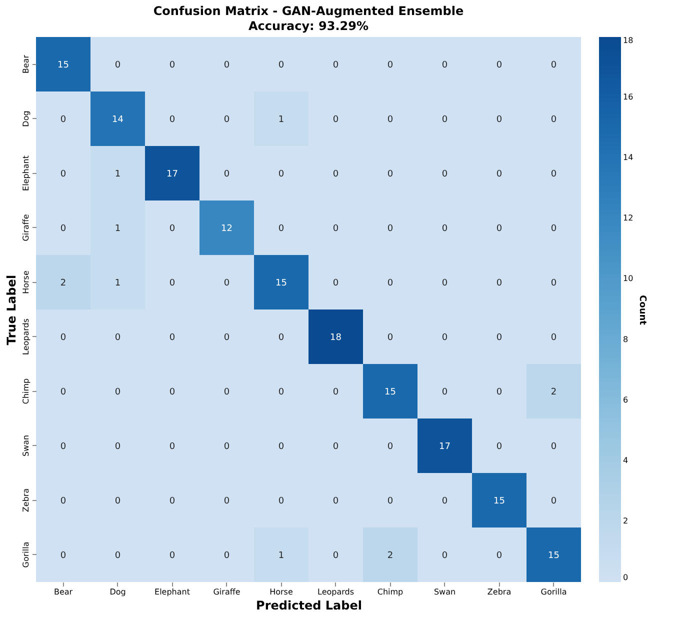 The height and width of the screenshot is (622, 681). I want to click on y-tick-label: Gorilla, so click(26, 555).